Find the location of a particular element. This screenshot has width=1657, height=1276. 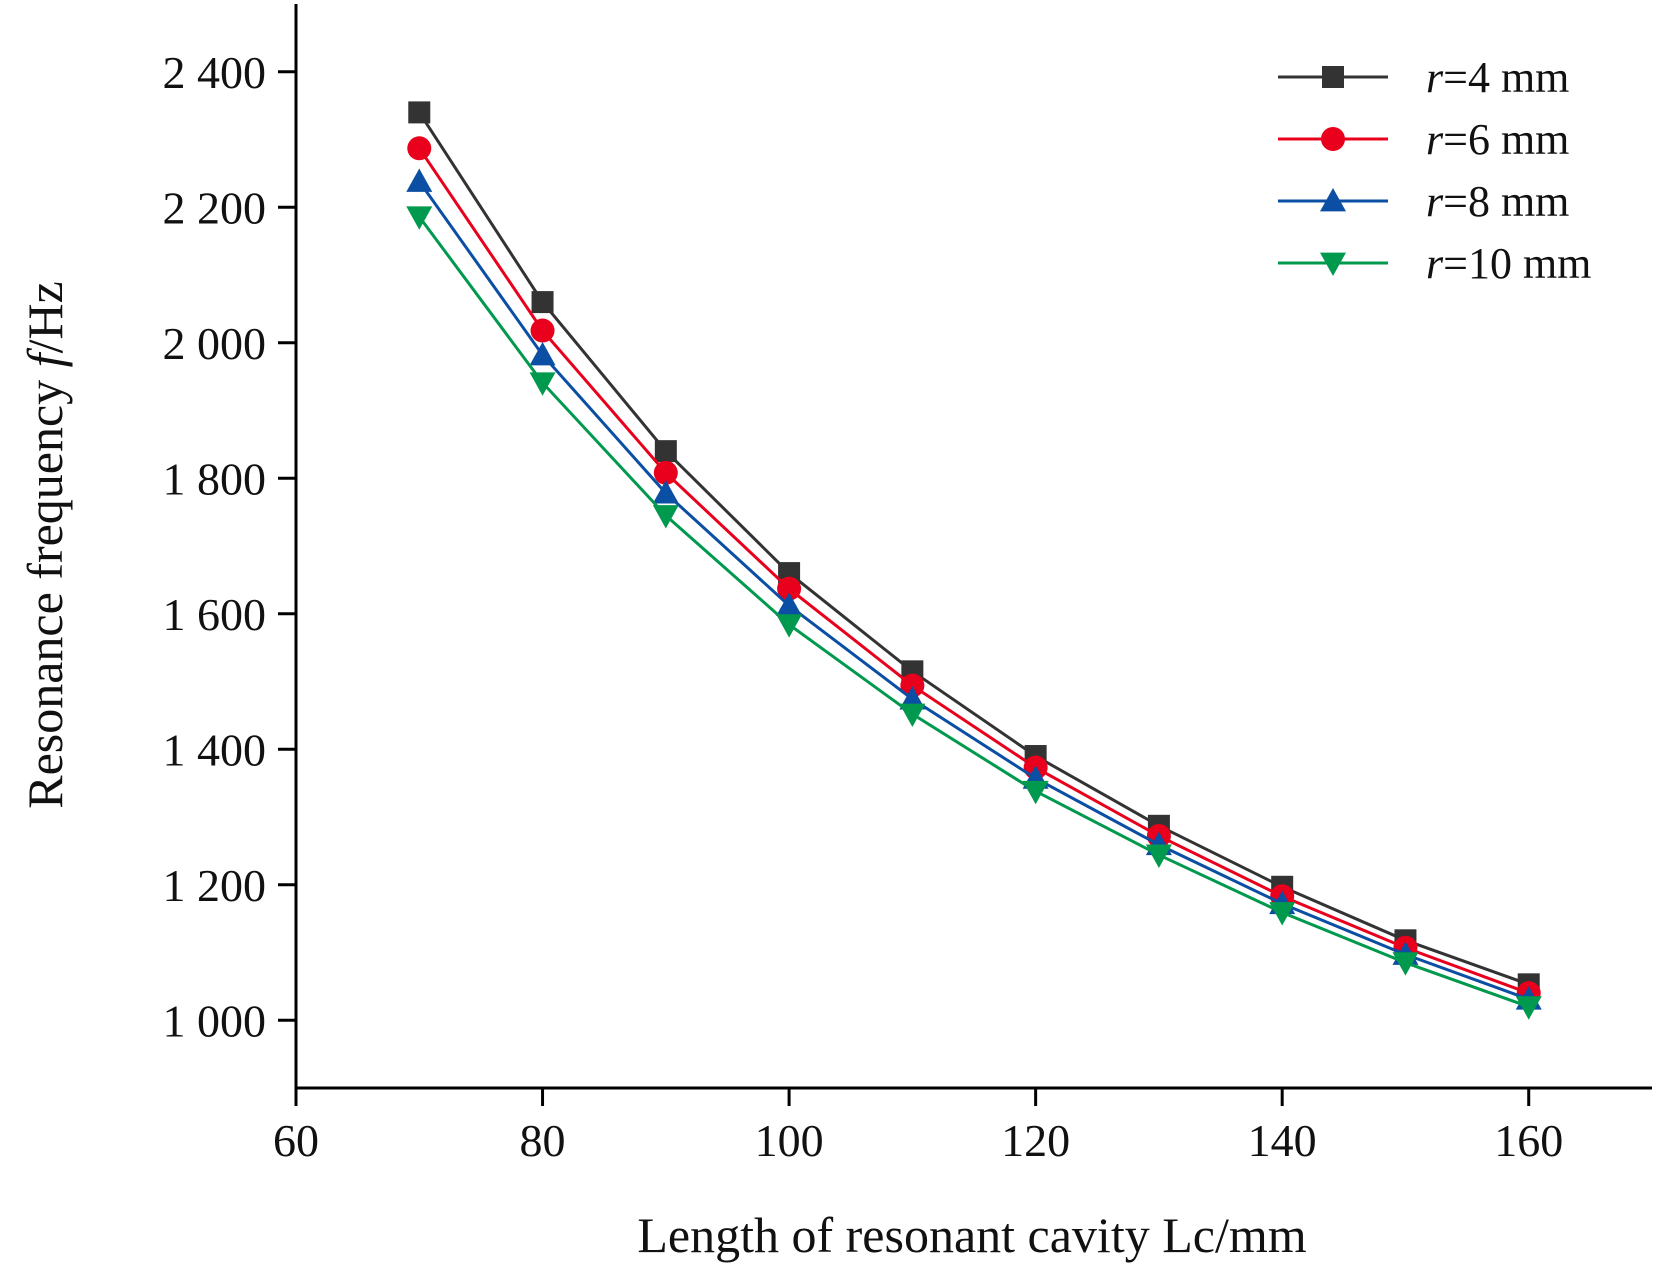

legend-item-2: r=6 mm is located at coordinates (1423, 139).